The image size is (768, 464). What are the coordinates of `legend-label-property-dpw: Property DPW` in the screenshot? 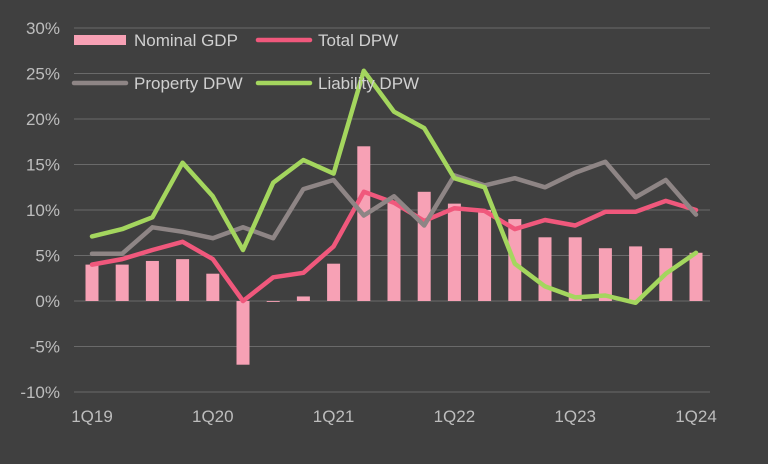 It's located at (188, 83).